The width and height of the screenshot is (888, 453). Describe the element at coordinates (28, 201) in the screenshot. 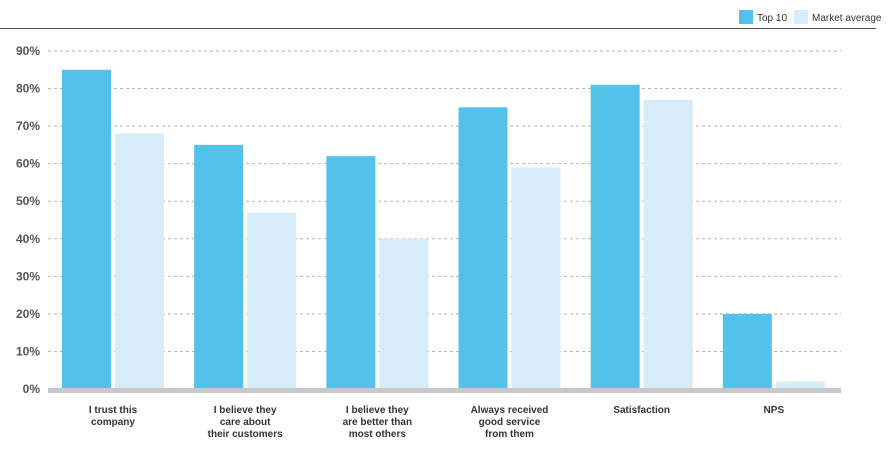

I see `y-tick-label: 50%` at that location.